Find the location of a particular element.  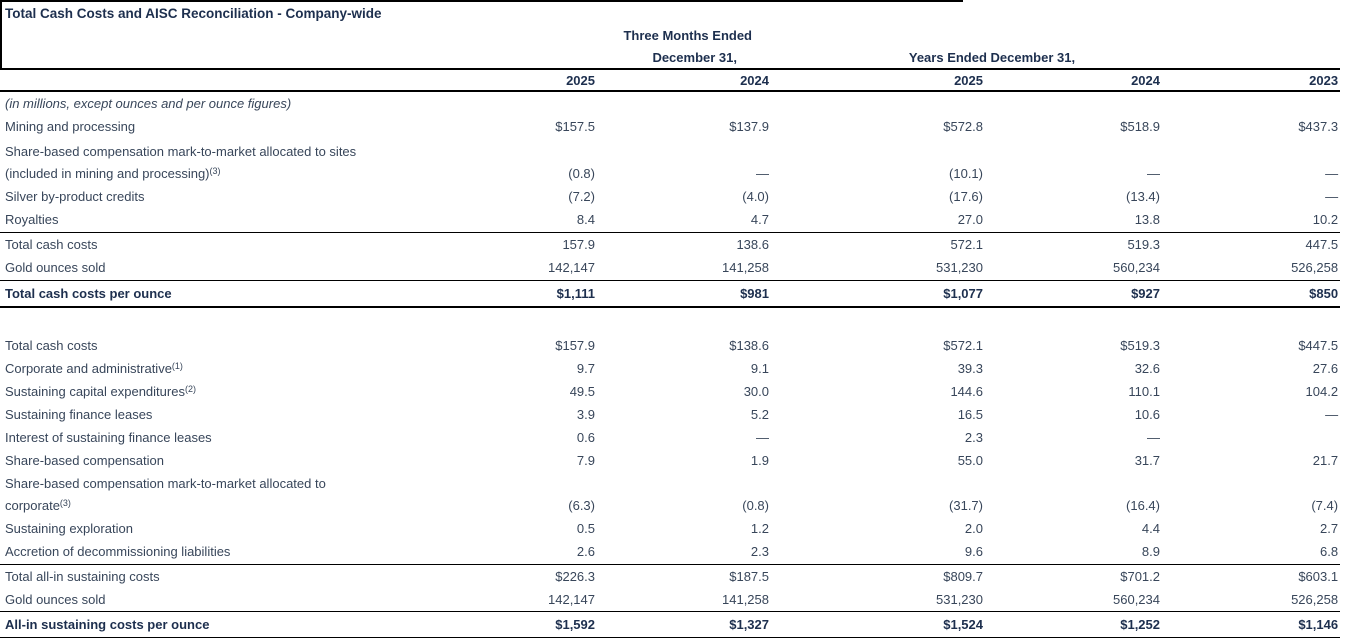

cell-value: $1,077 is located at coordinates (878, 293).